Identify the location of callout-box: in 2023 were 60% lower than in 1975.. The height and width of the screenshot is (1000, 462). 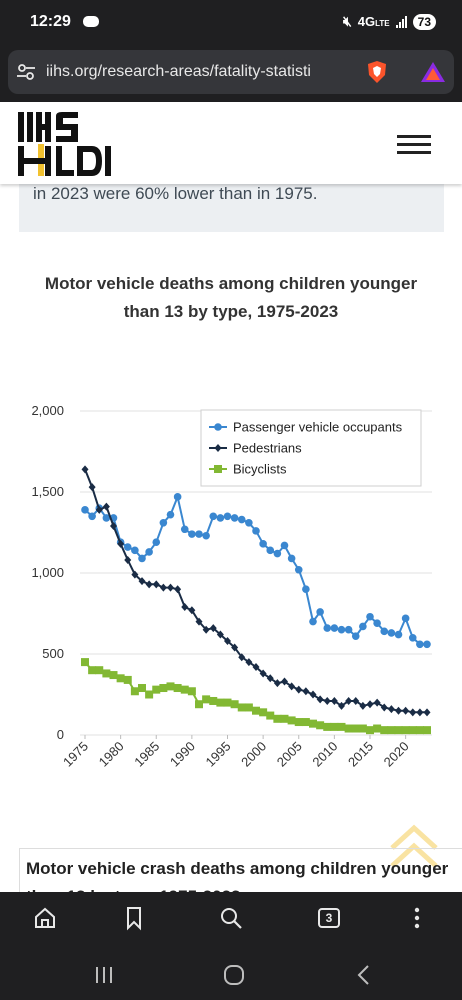
(231, 208).